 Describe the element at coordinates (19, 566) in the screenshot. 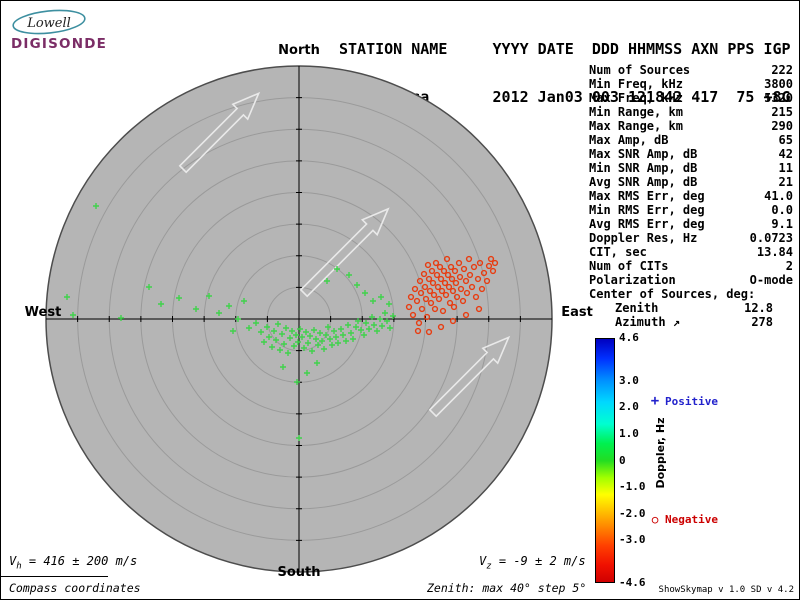

I see `vh-subscript: h` at that location.